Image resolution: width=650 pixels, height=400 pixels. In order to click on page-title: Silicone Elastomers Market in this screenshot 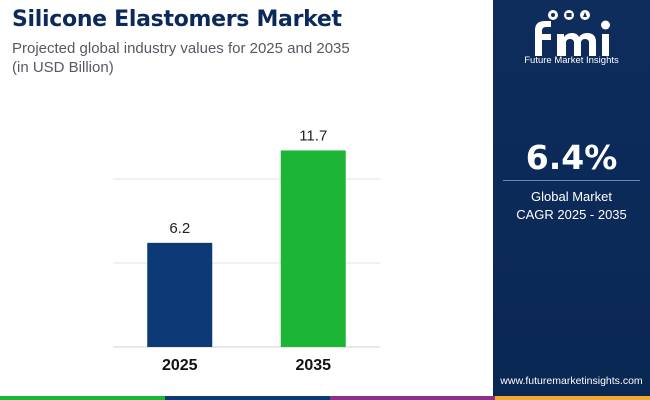, I will do `click(177, 19)`.